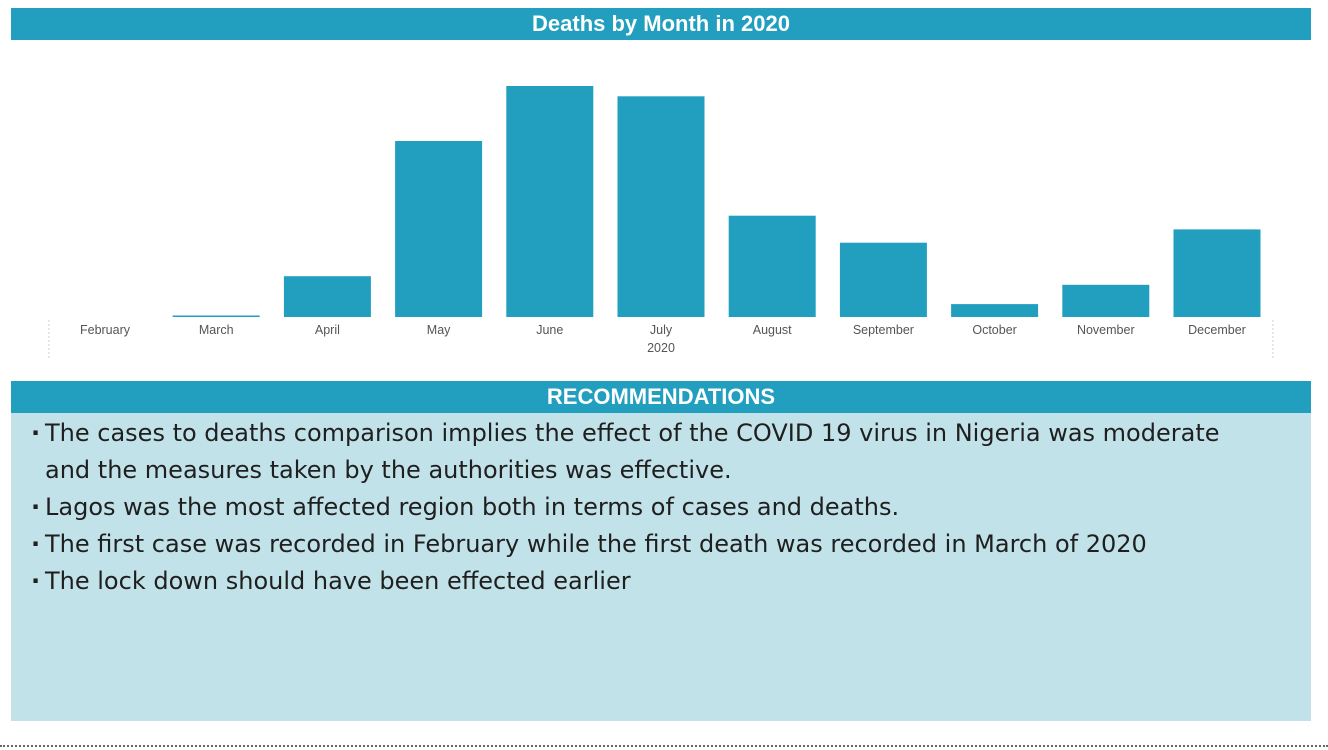  I want to click on x-tick-label-august: August, so click(772, 330).